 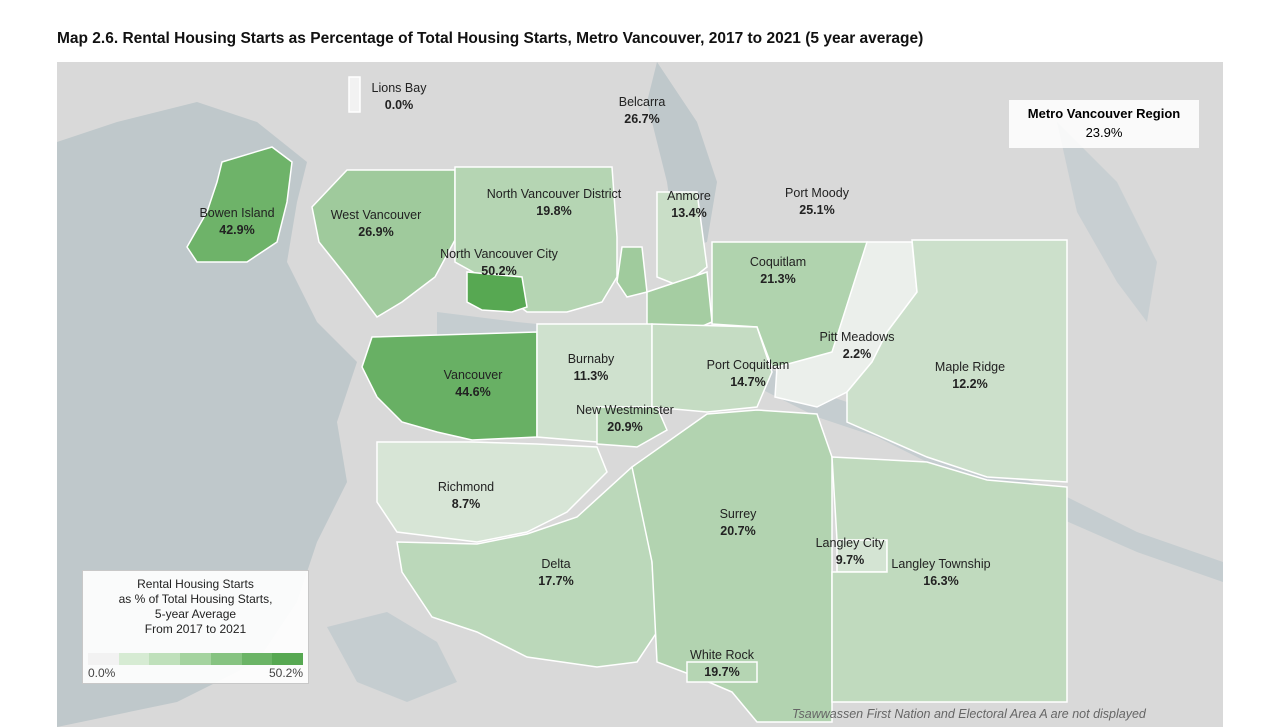 What do you see at coordinates (850, 543) in the screenshot?
I see `name-langley-city: Langley City` at bounding box center [850, 543].